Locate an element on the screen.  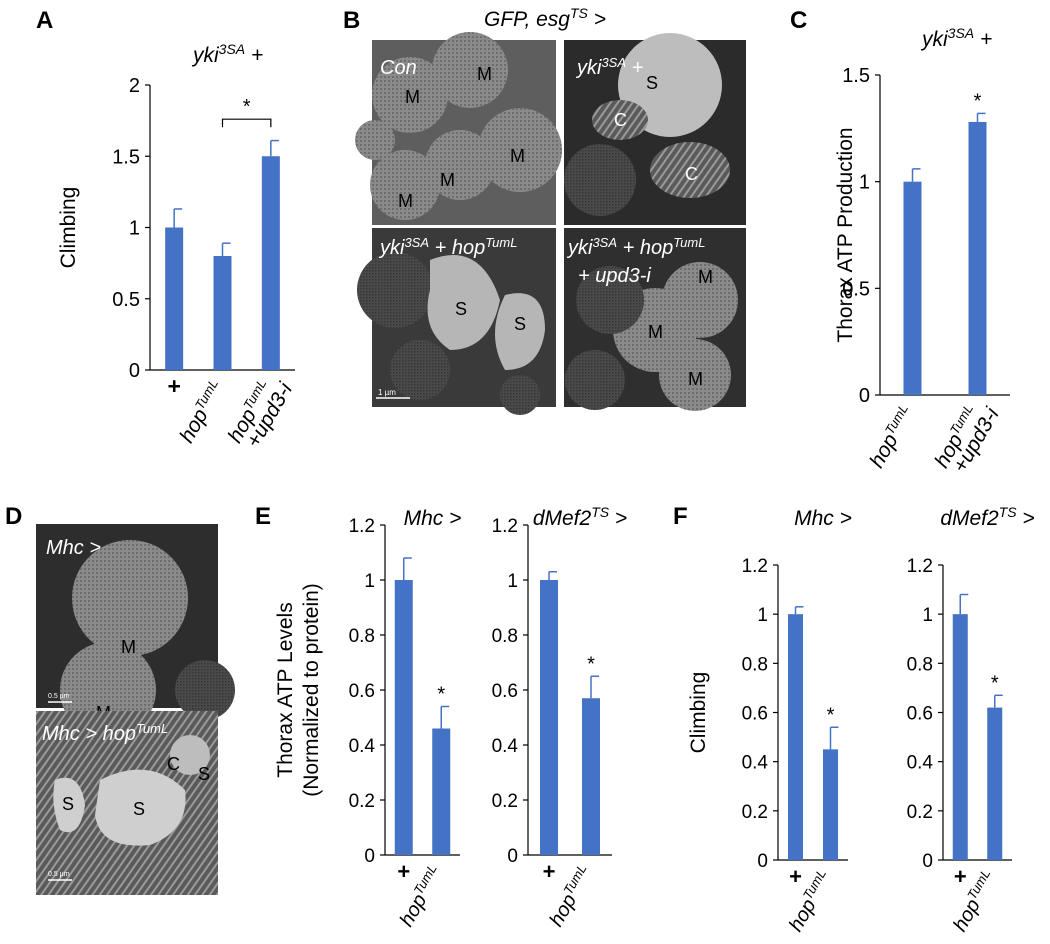
panel-b-header: GFP, esgTS > is located at coordinates (545, 18).